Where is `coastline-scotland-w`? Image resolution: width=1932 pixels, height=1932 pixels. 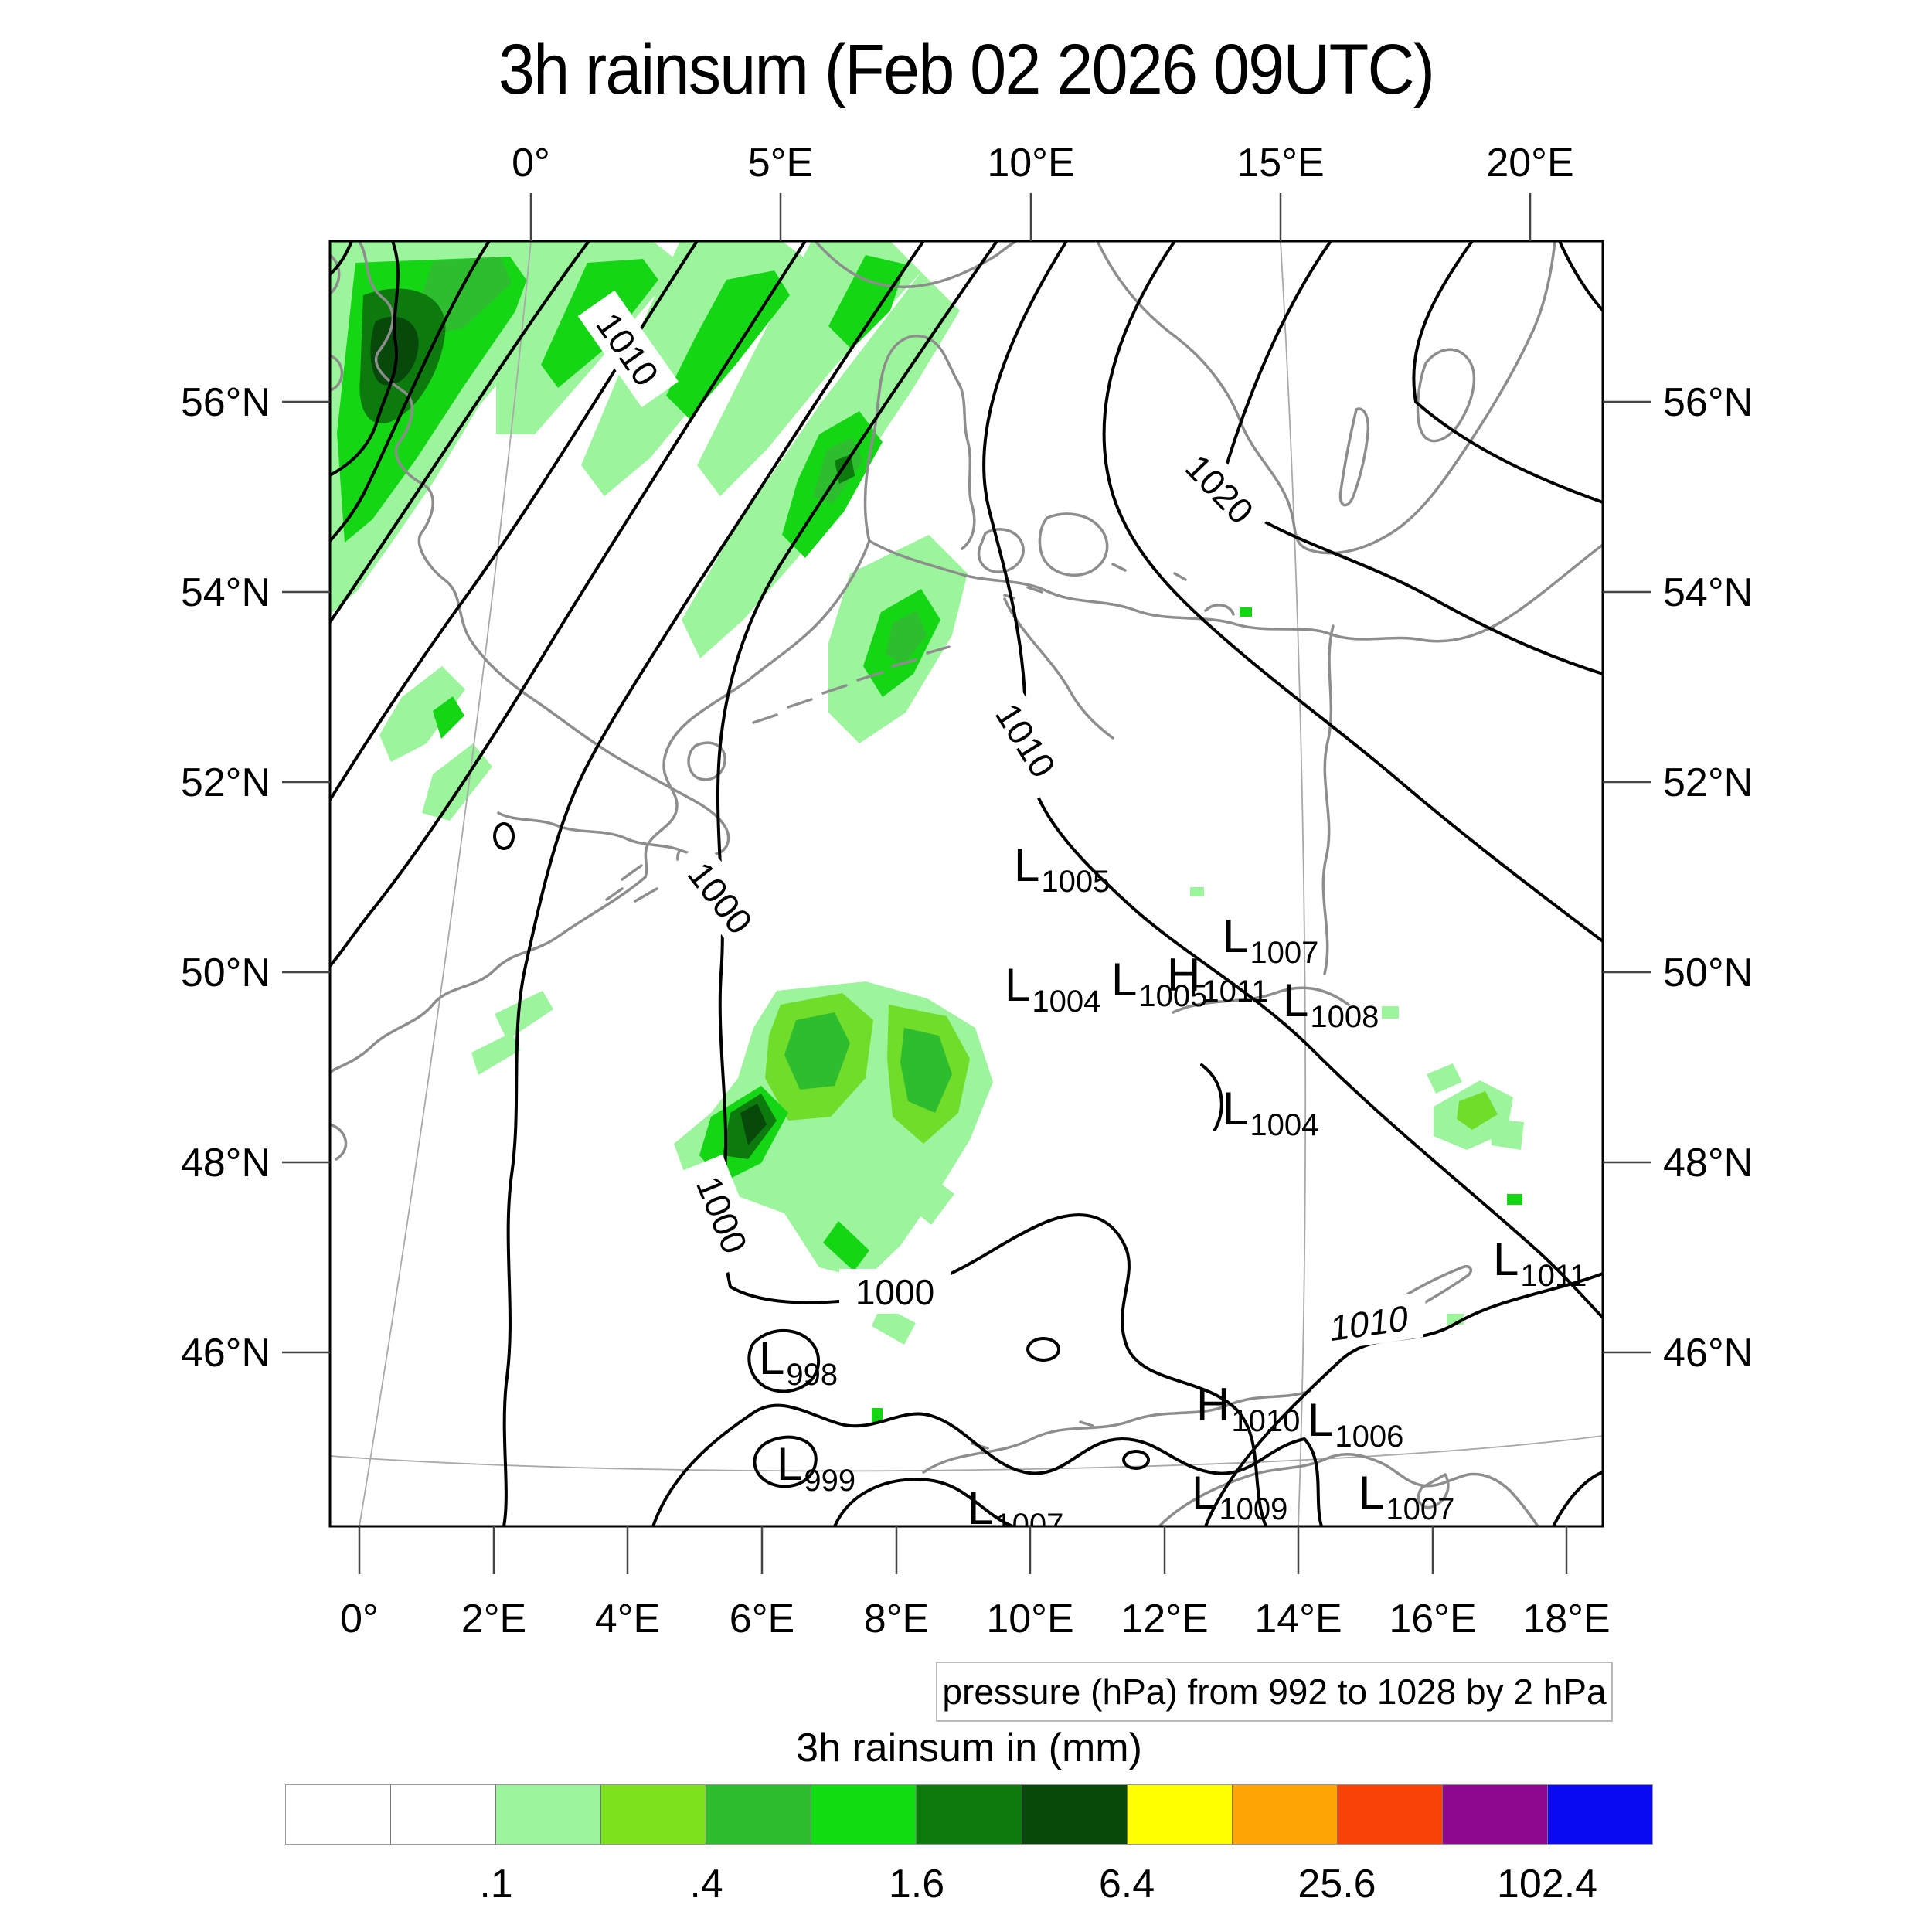
coastline-scotland-w is located at coordinates (337, 323).